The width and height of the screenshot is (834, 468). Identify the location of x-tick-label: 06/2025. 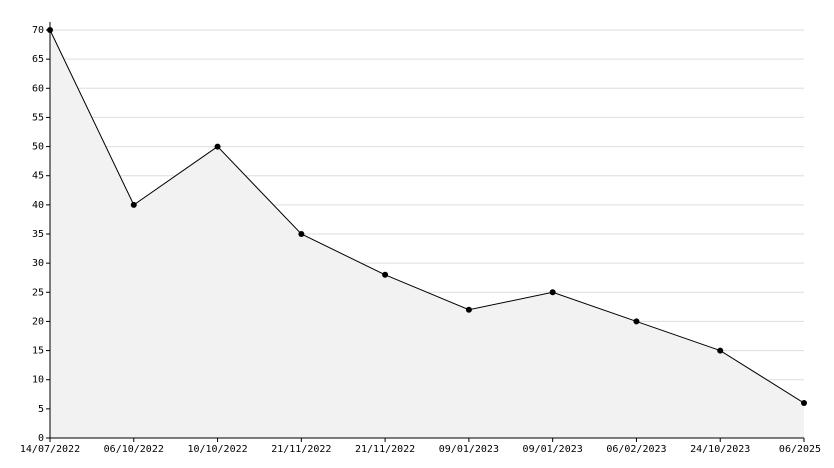
(800, 449).